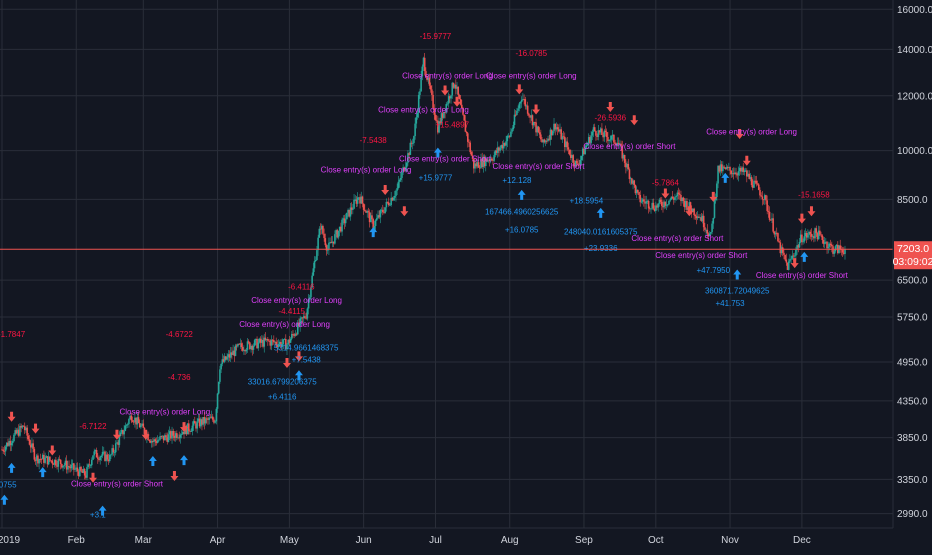 Image resolution: width=932 pixels, height=555 pixels. I want to click on price-tag-countdown: 03:09:02, so click(912, 262).